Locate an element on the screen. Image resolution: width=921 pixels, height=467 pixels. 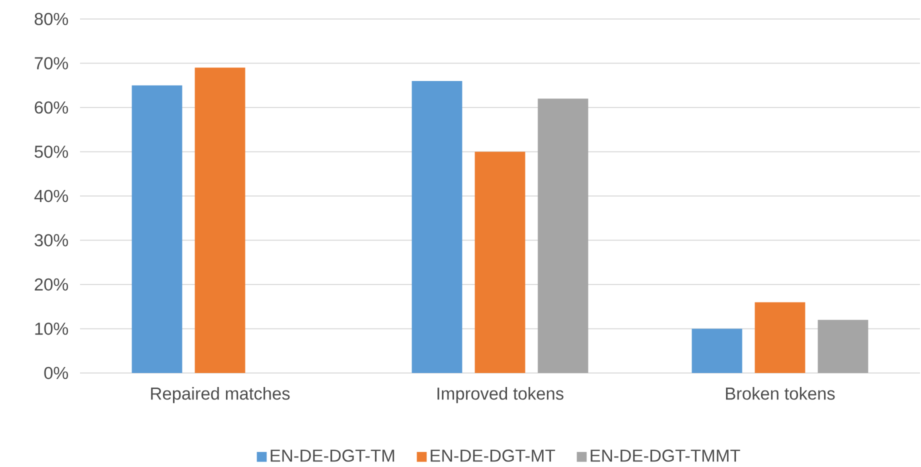
y-tick-label: 30% is located at coordinates (51, 240).